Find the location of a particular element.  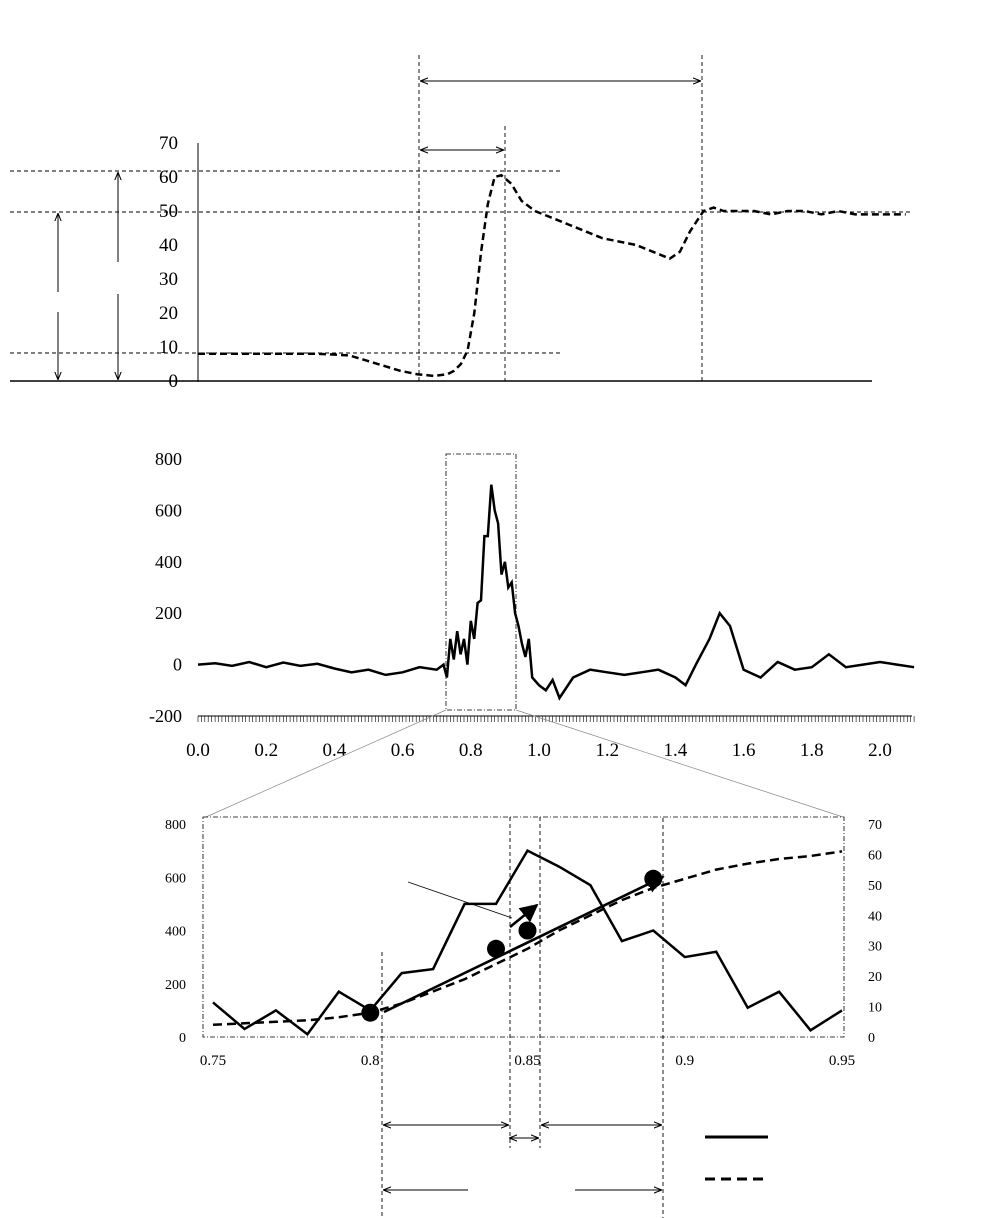

zoom-frame is located at coordinates (523, 927).